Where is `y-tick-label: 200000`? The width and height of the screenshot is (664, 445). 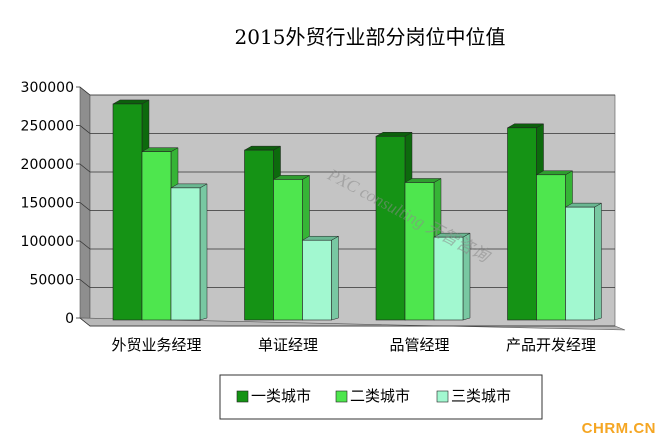
y-tick-label: 200000 is located at coordinates (47, 165).